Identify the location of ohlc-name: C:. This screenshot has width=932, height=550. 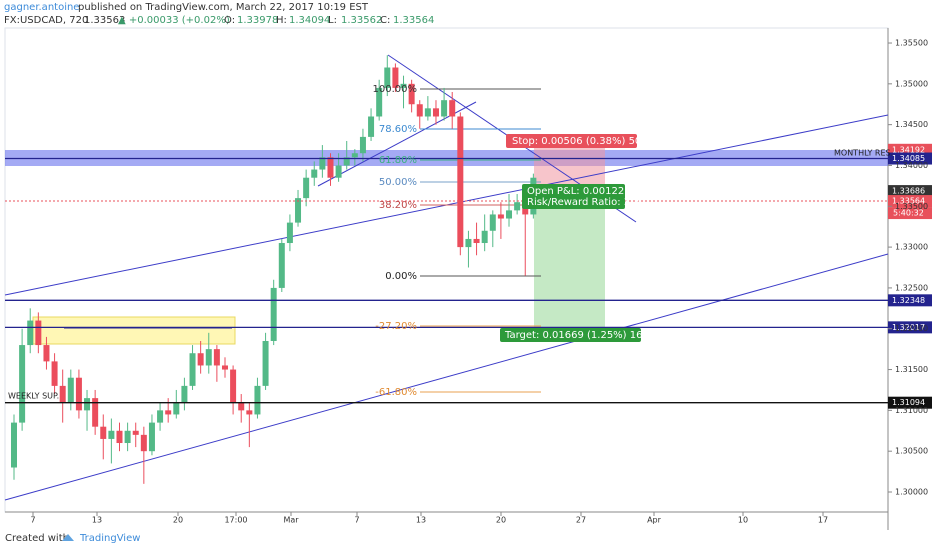
(385, 20).